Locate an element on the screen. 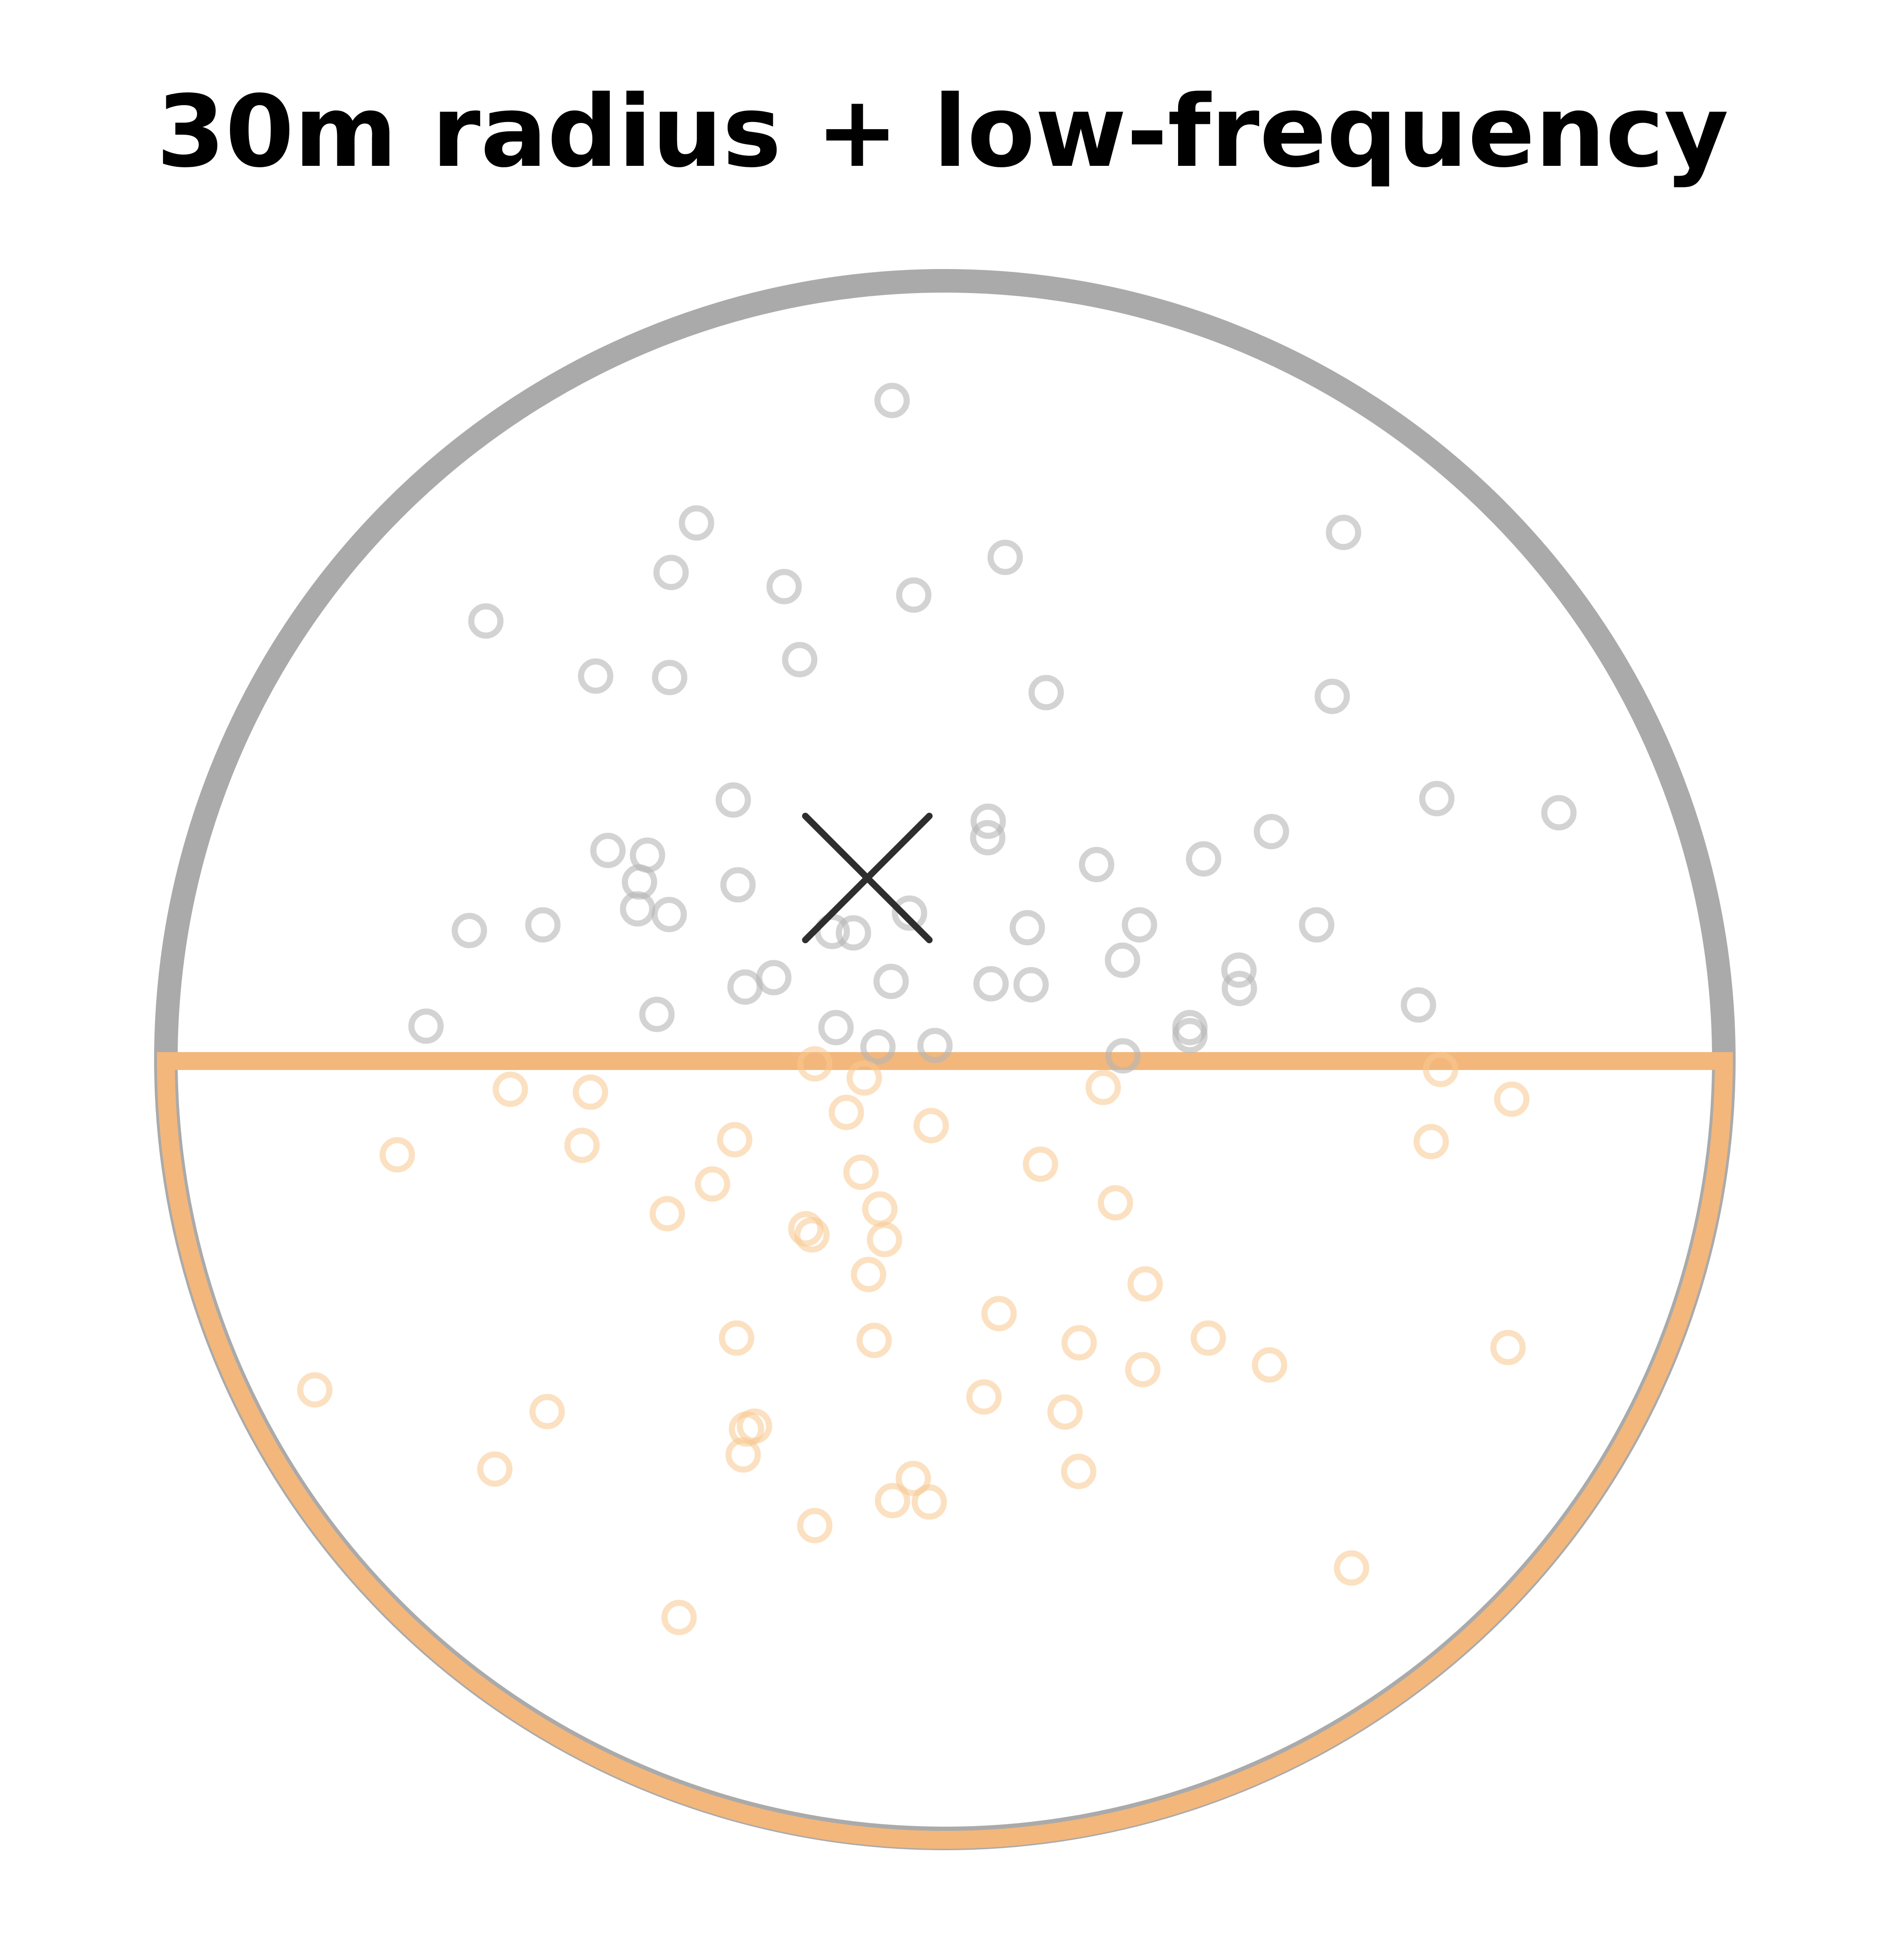 This screenshot has height=1960, width=1885. diagram-title: 30m radius + low-frequency is located at coordinates (943, 131).